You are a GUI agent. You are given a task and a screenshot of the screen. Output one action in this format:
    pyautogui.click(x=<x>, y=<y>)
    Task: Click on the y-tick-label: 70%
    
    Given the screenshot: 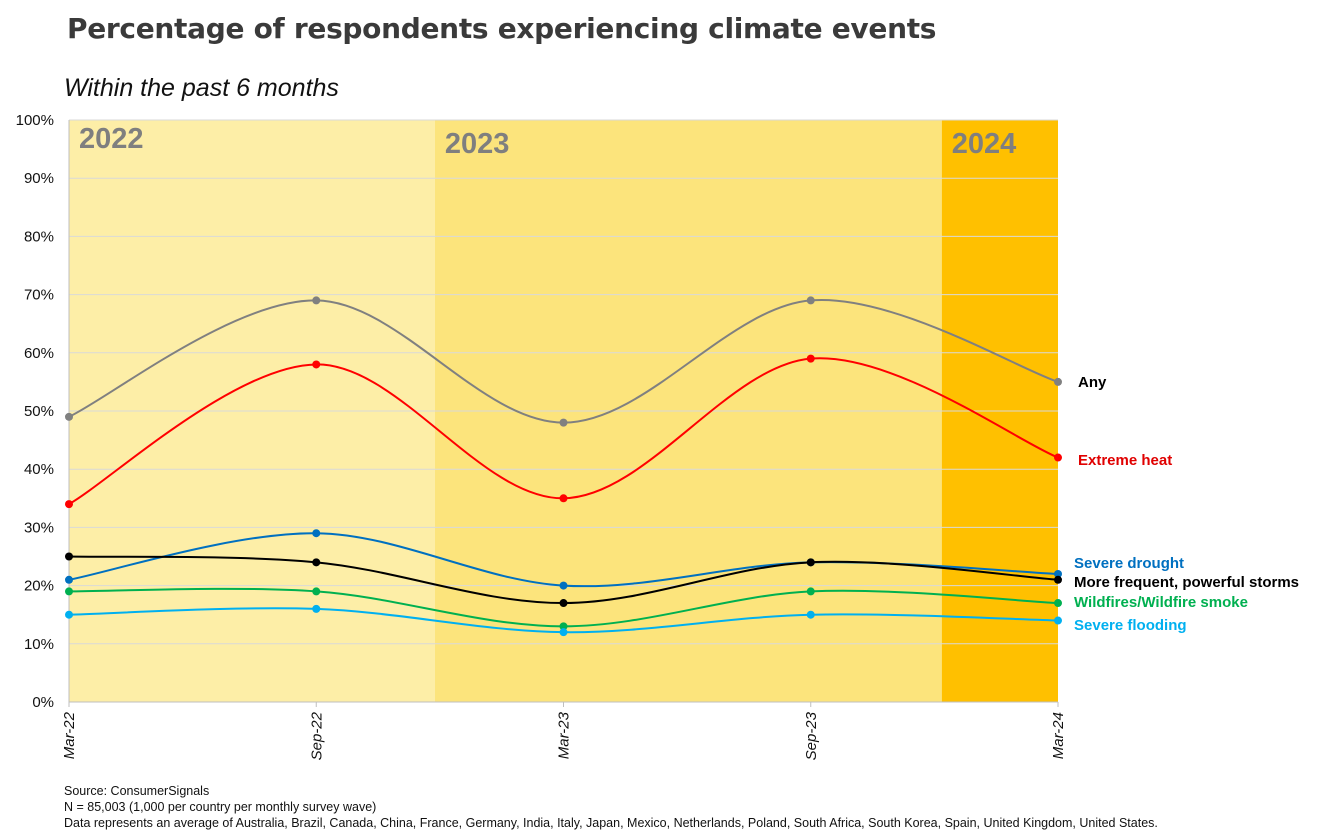 What is the action you would take?
    pyautogui.click(x=39, y=295)
    